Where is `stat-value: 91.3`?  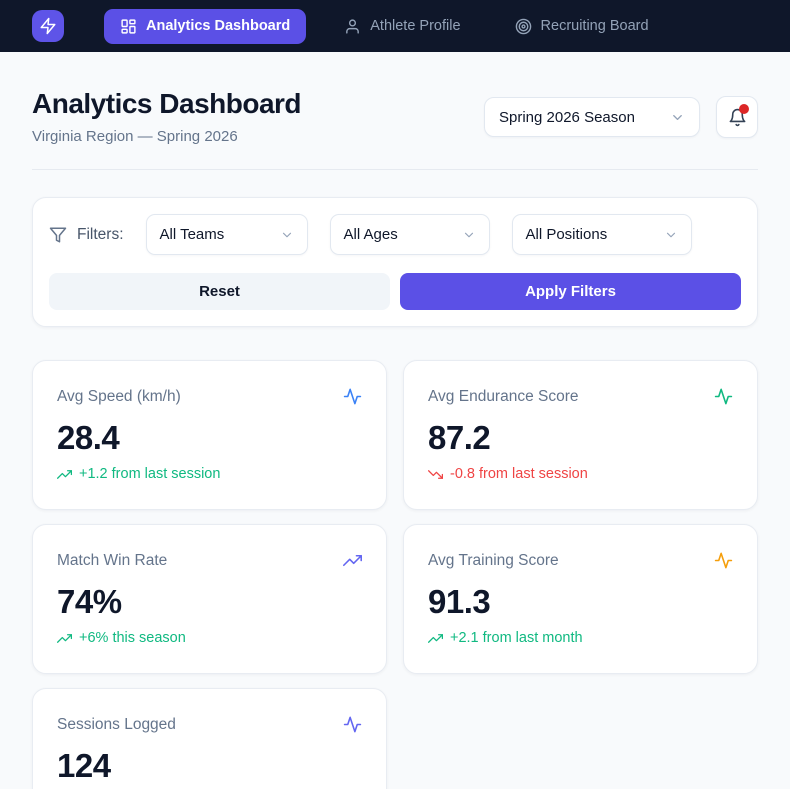
stat-value: 91.3 is located at coordinates (459, 601).